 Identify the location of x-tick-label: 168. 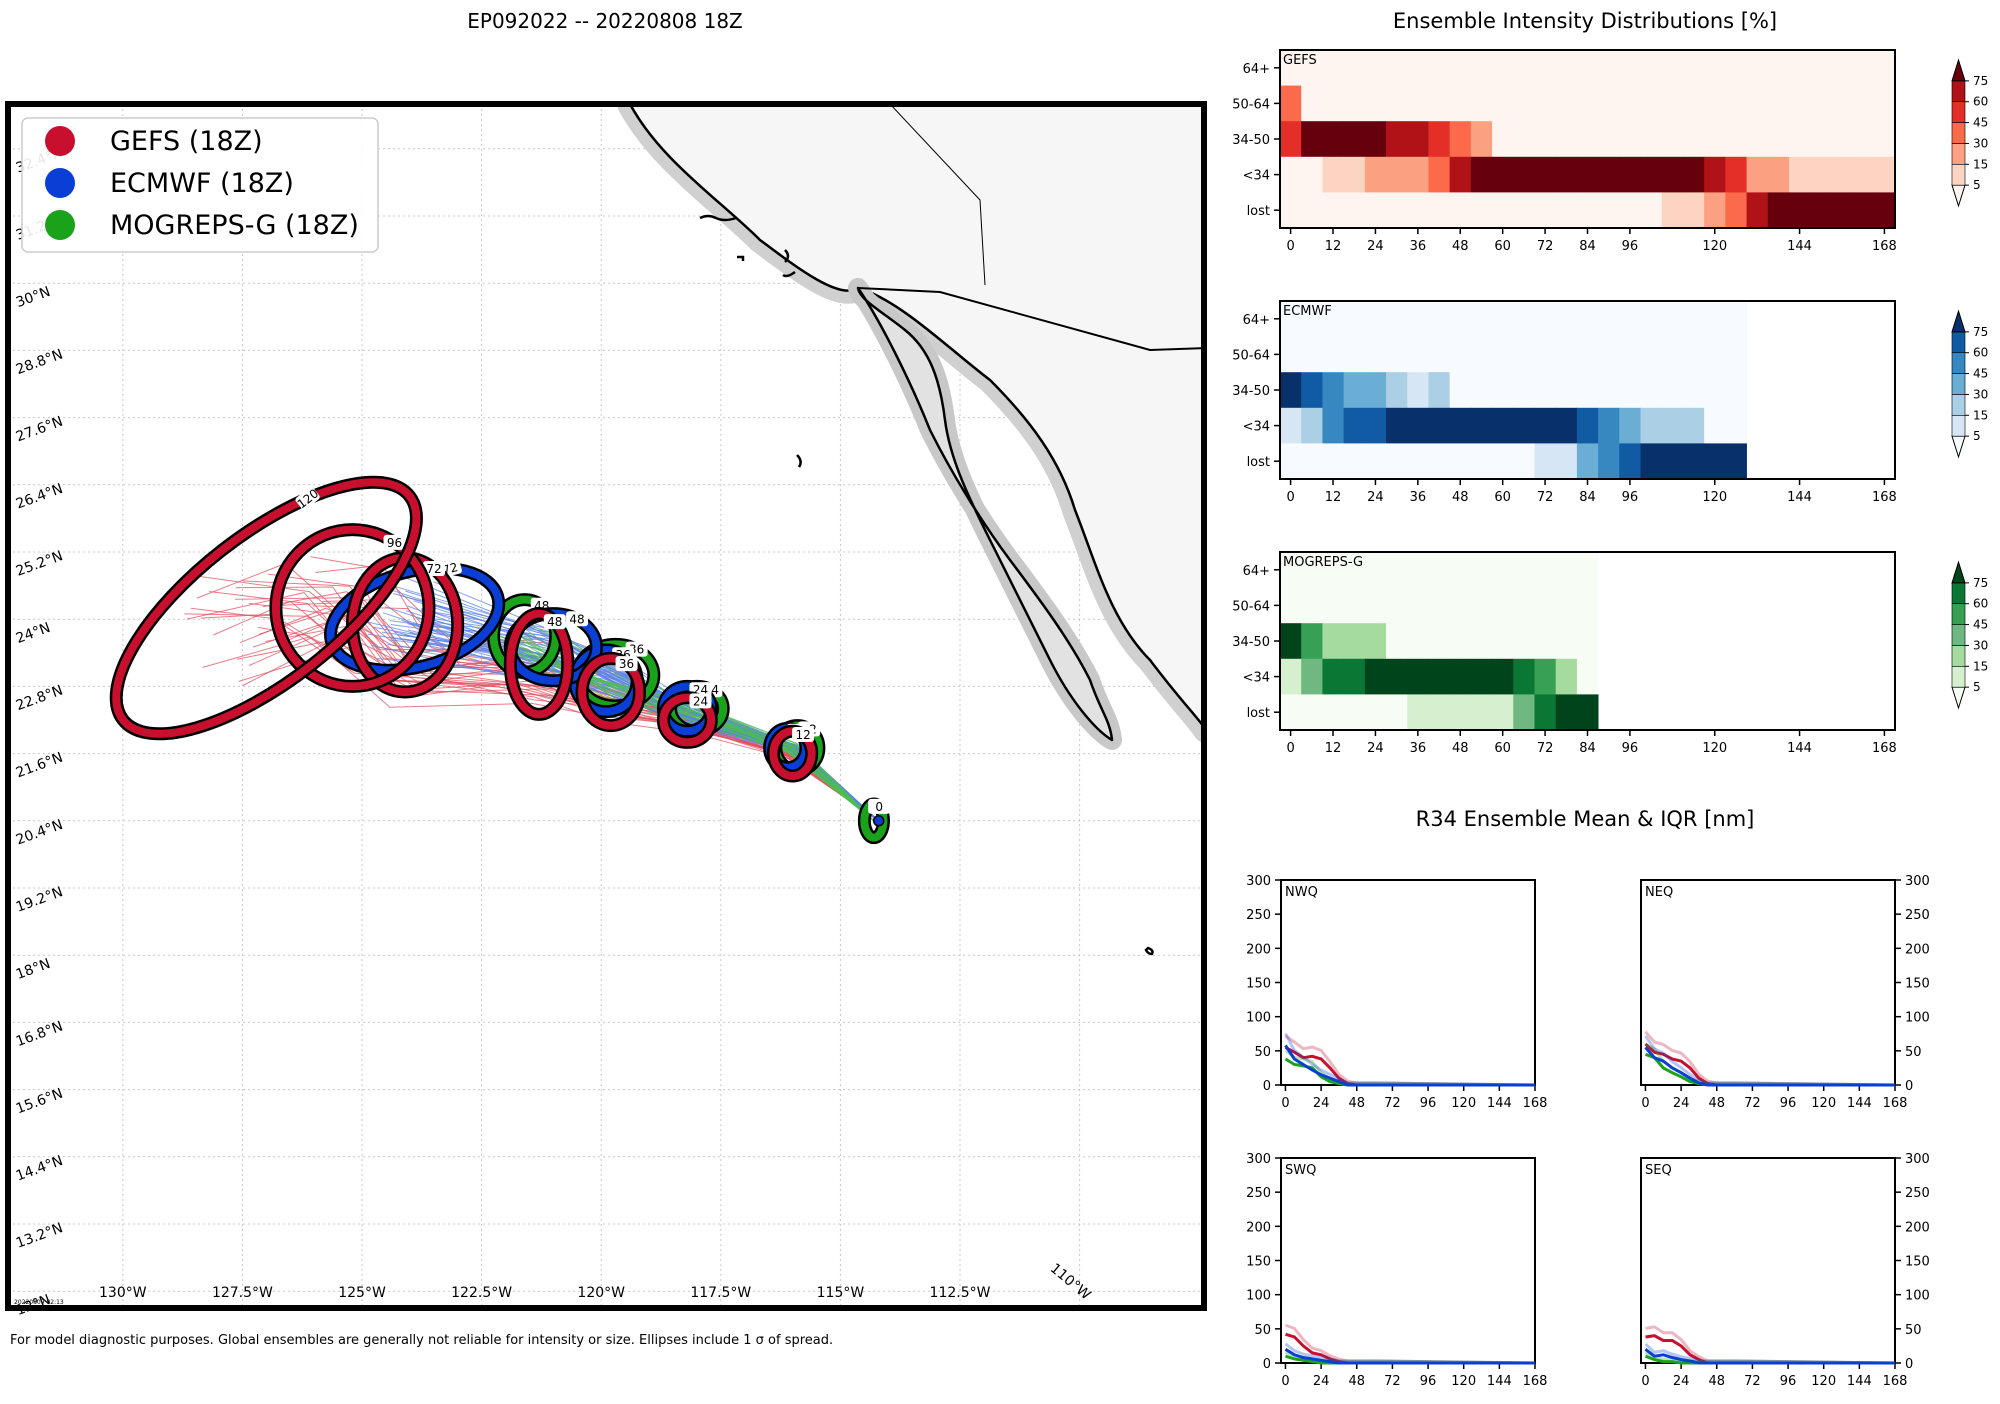
(1535, 1381).